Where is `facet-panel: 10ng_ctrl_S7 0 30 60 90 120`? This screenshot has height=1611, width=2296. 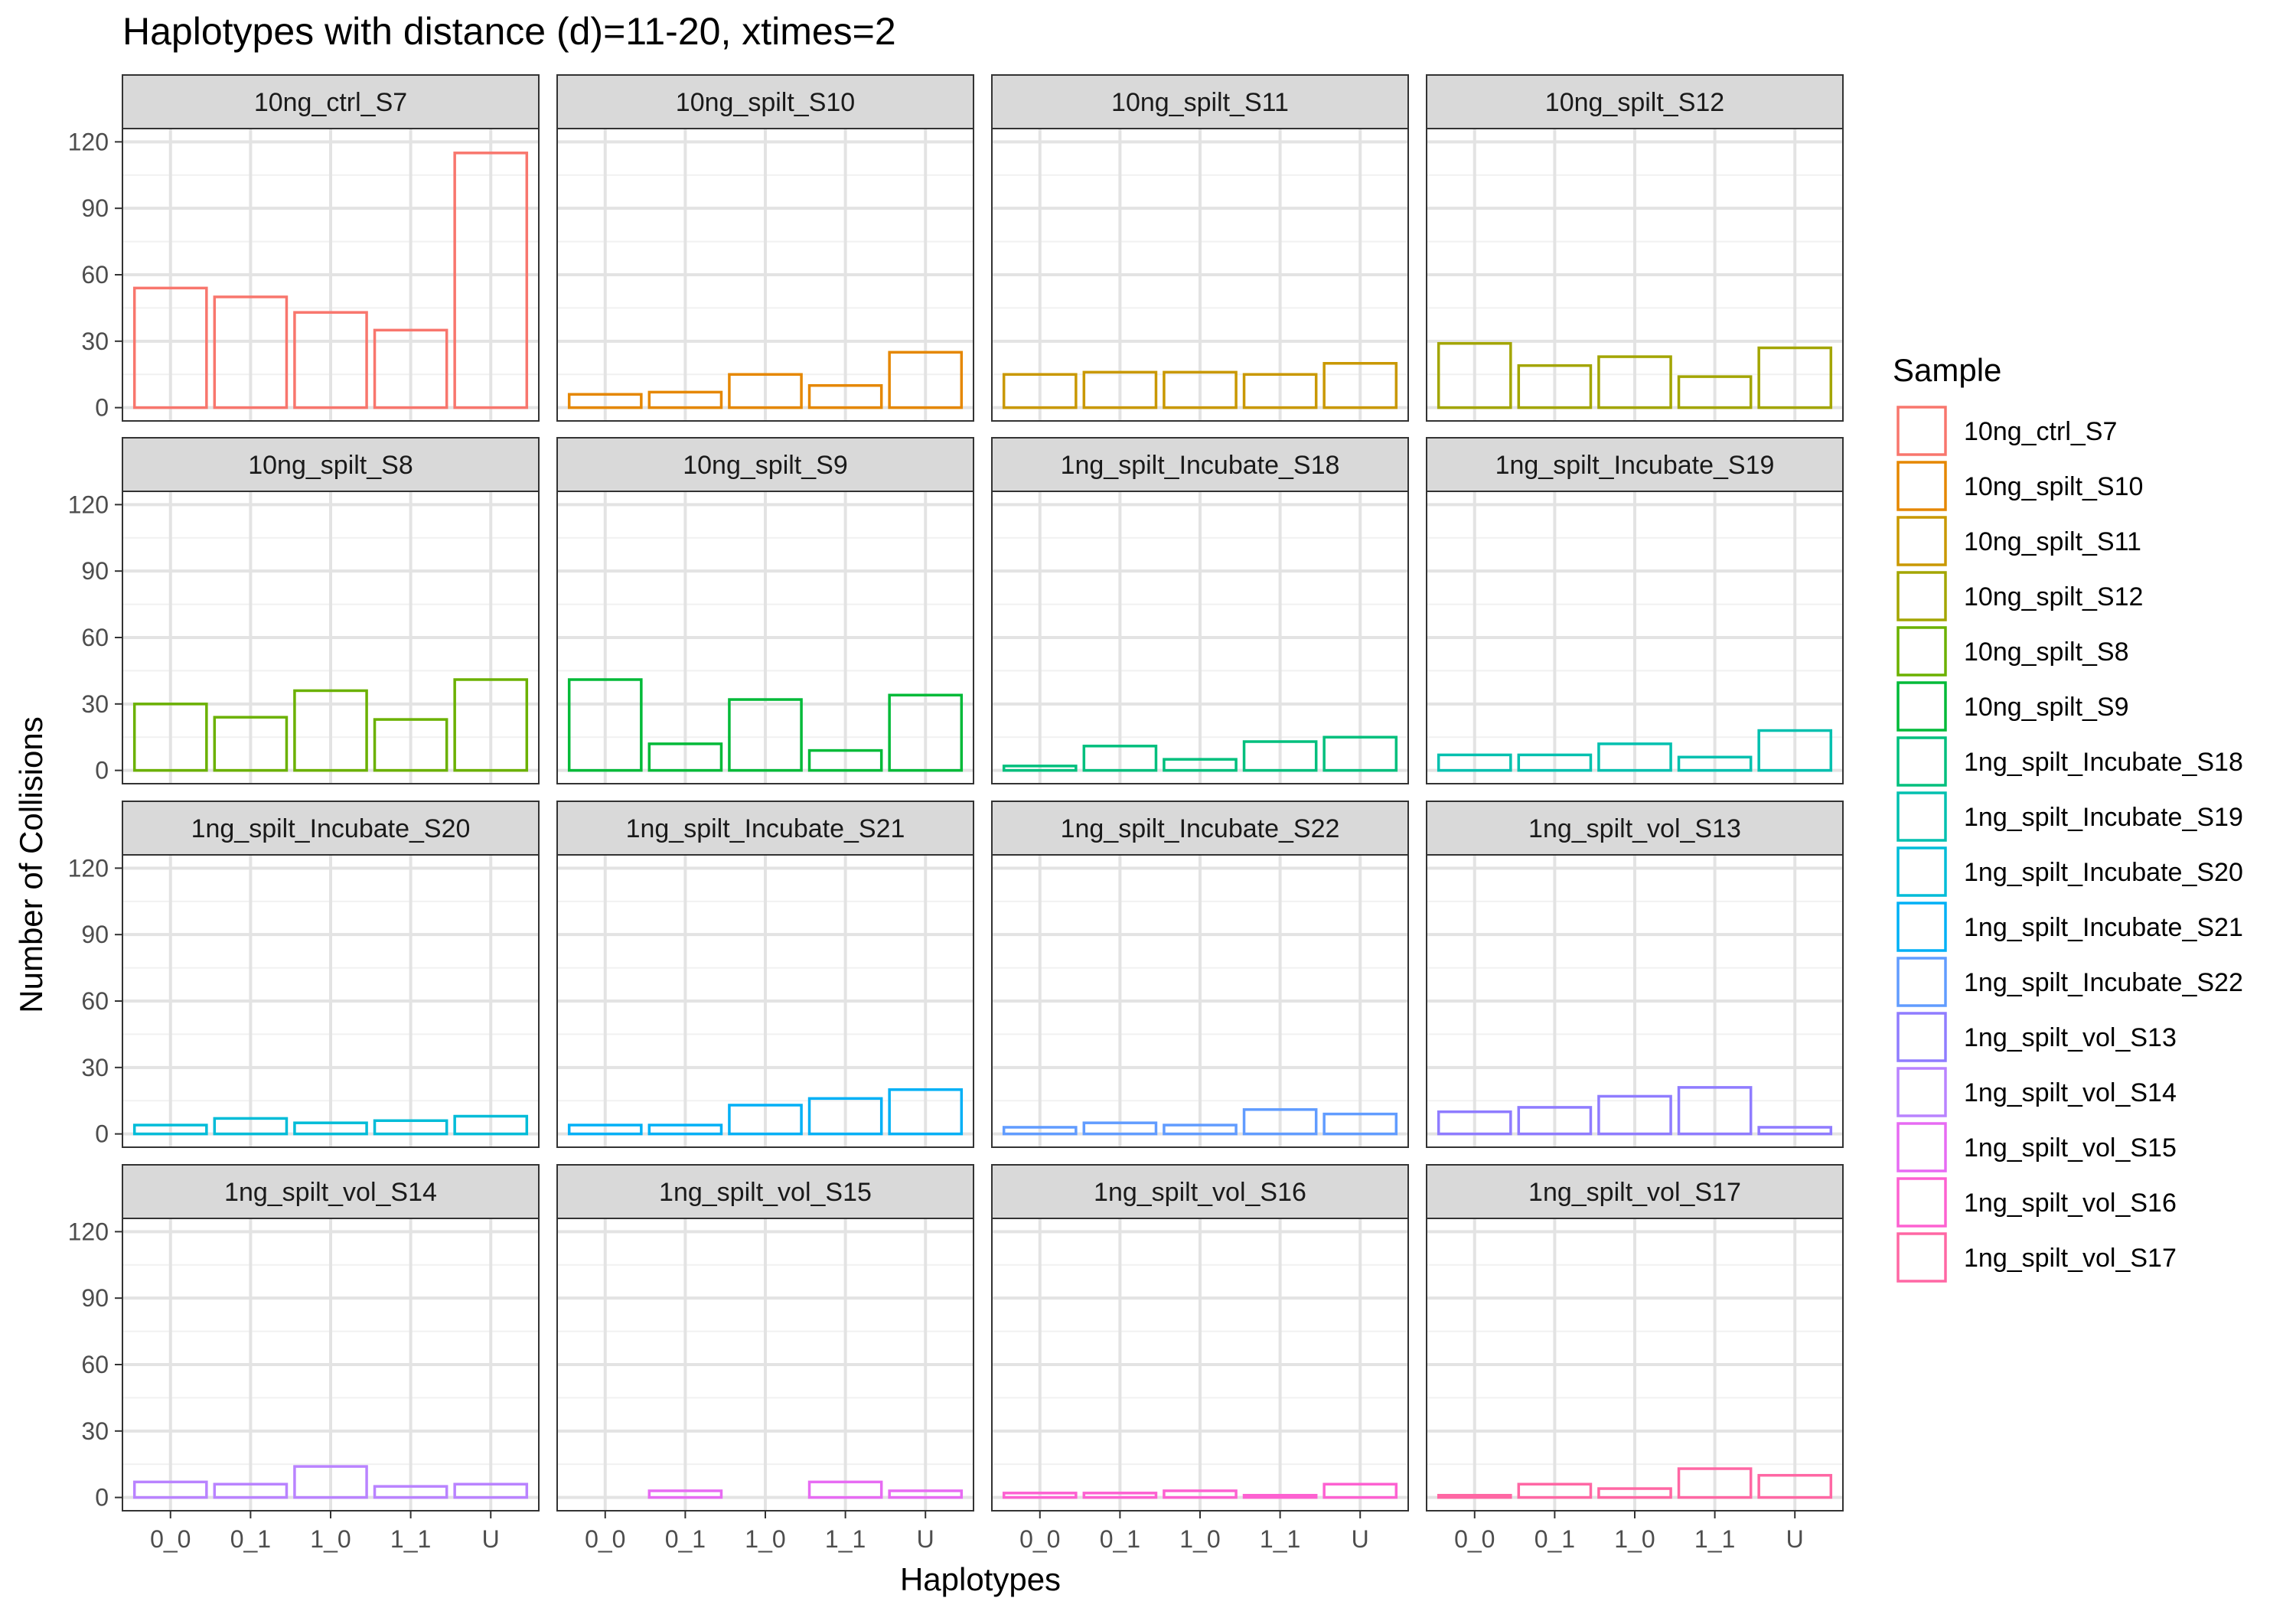
facet-panel: 10ng_ctrl_S7 0 30 60 90 120 is located at coordinates (304, 248).